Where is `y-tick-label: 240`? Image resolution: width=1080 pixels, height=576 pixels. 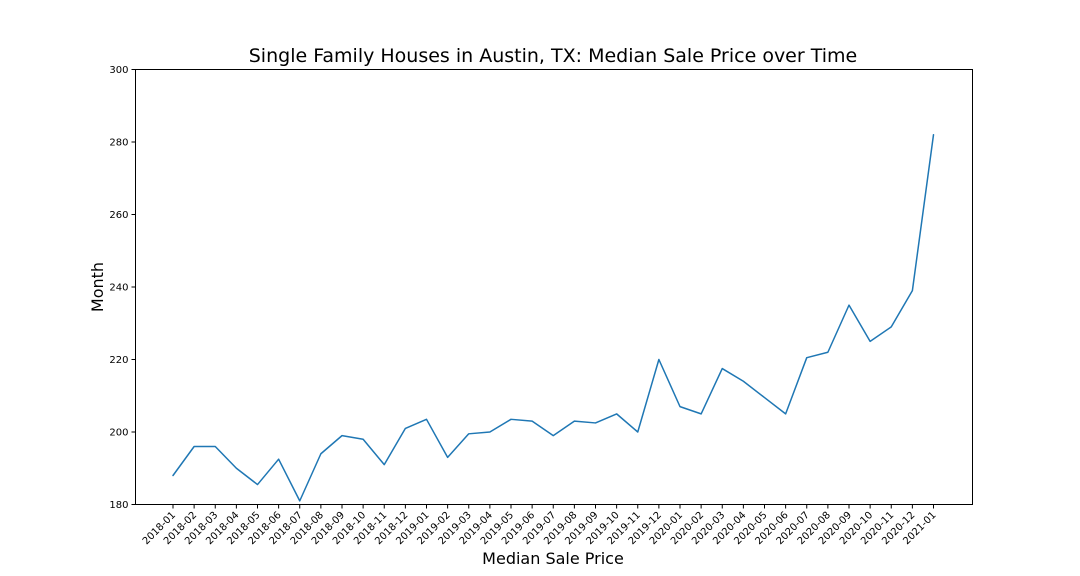 y-tick-label: 240 is located at coordinates (118, 288).